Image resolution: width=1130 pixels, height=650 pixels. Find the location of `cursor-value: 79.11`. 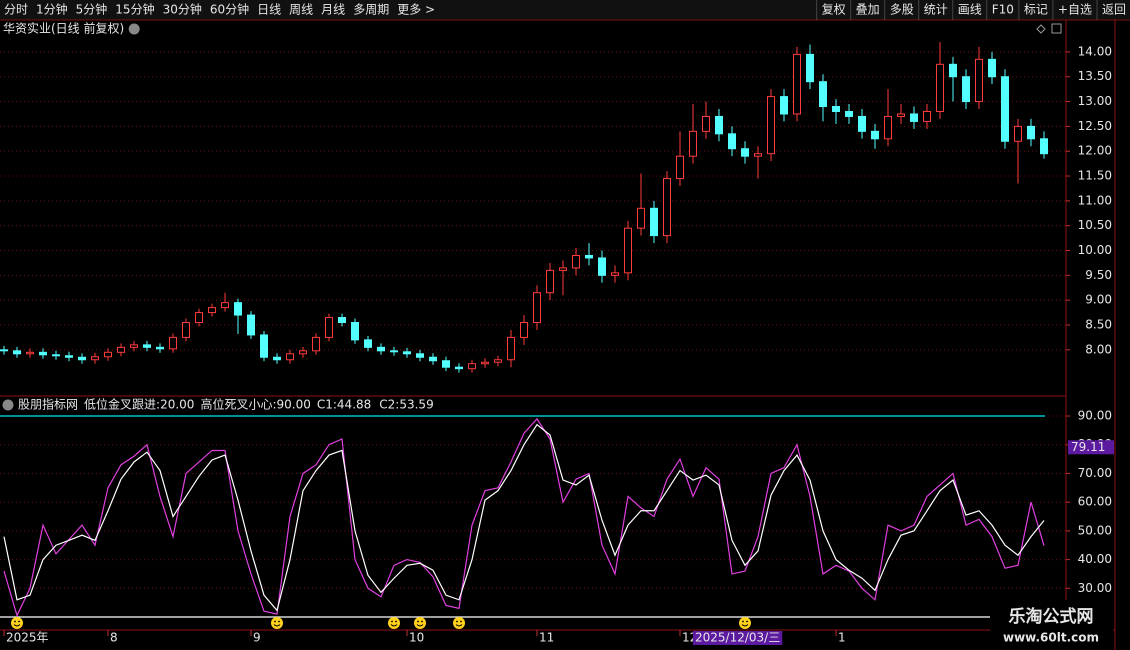

cursor-value: 79.11 is located at coordinates (1088, 447).